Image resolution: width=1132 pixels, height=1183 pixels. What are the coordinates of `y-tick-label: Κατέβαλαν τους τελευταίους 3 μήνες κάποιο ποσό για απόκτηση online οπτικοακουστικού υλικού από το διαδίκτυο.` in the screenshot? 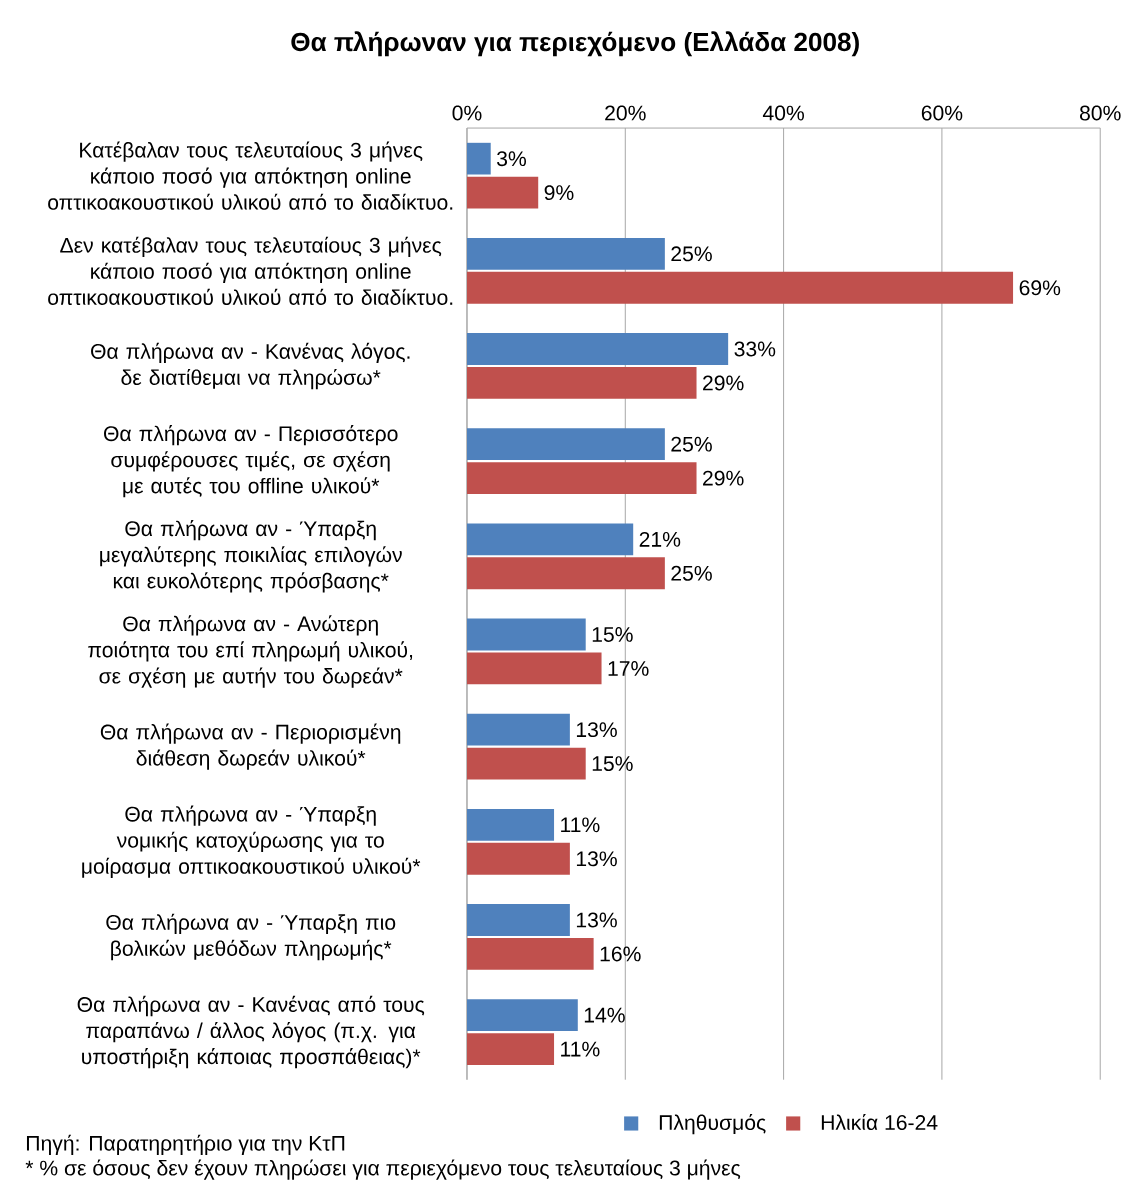 It's located at (250, 175).